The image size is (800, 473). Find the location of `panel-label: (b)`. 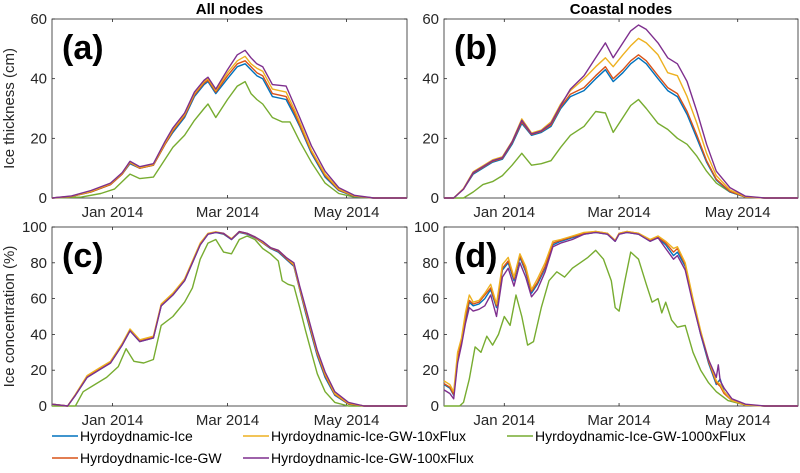

panel-label: (b) is located at coordinates (475, 48).